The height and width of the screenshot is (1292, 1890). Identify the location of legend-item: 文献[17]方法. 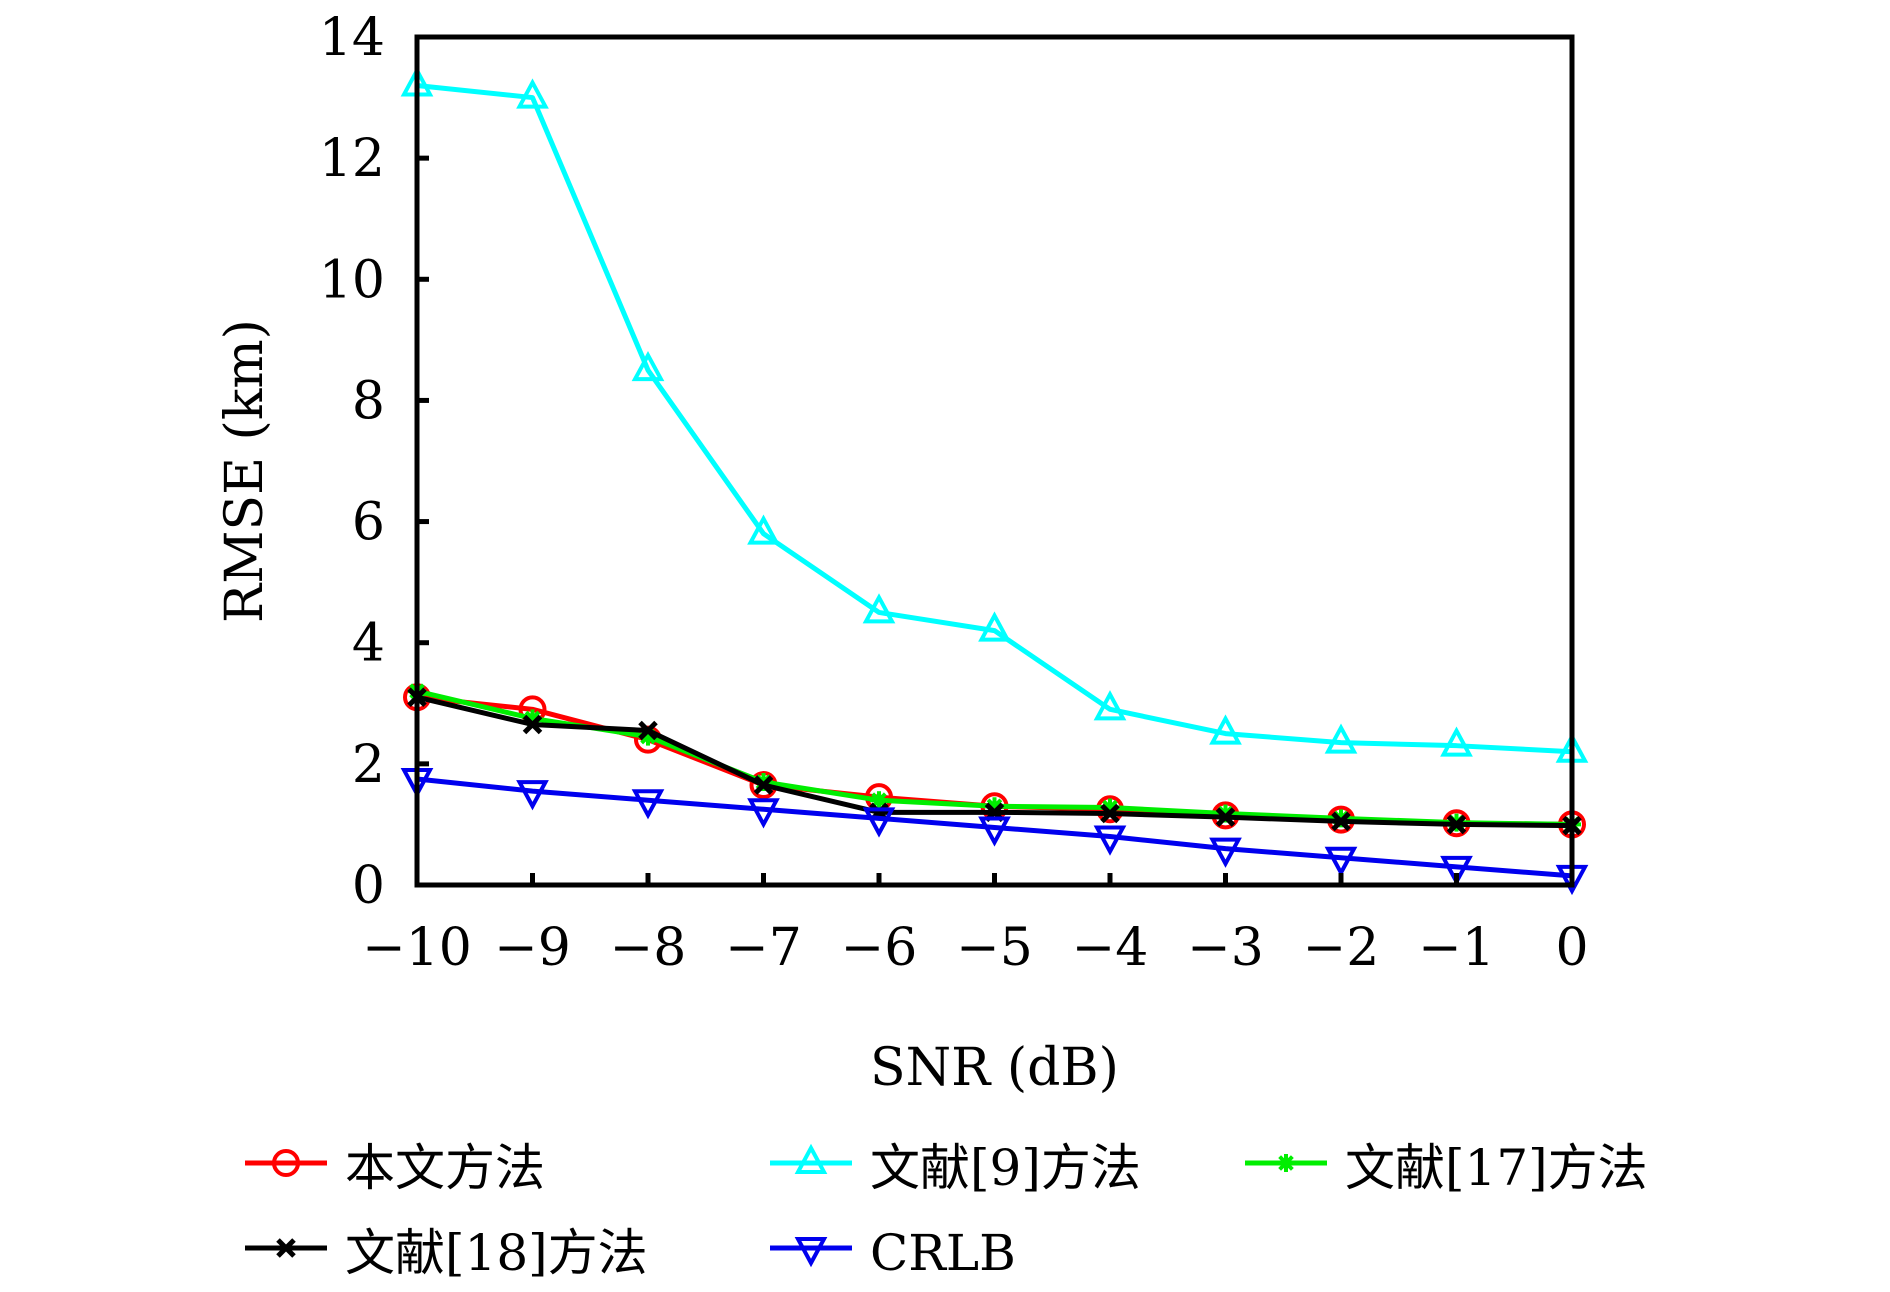
(1446, 1168).